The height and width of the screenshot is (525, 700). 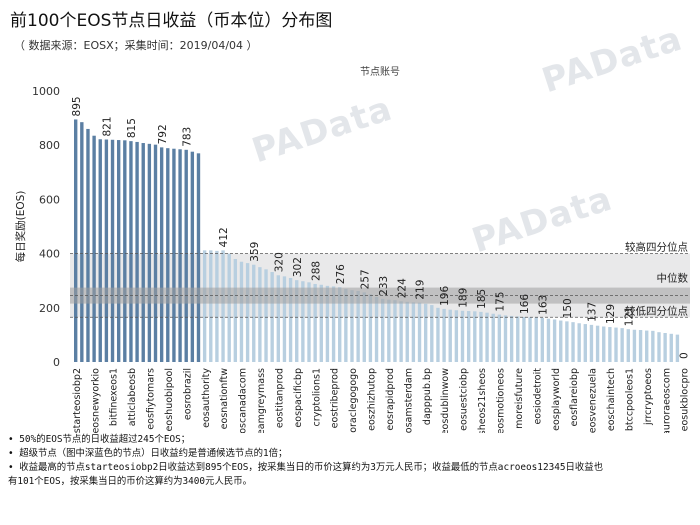 I want to click on x-tick-label: eoschaintech, so click(x=611, y=399).